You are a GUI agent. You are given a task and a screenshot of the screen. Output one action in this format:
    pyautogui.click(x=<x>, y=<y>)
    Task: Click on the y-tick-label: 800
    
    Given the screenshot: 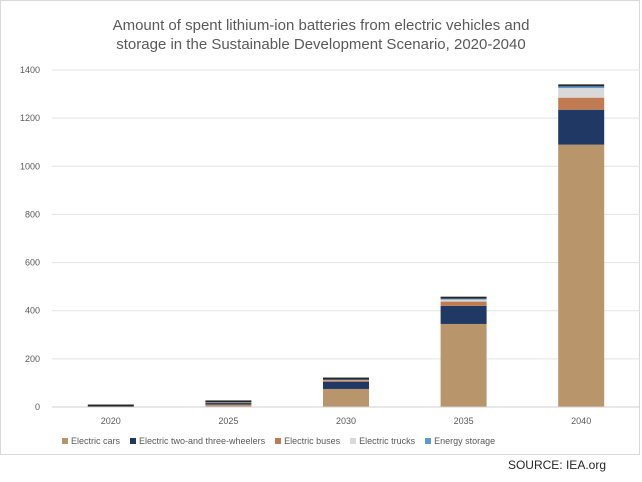 What is the action you would take?
    pyautogui.click(x=32, y=214)
    